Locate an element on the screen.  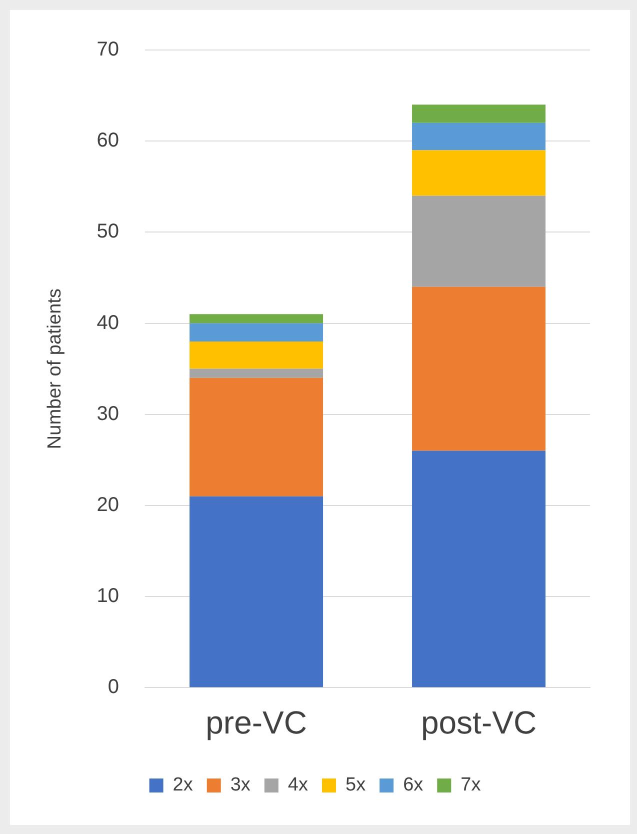
legend-label: 7x is located at coordinates (471, 785).